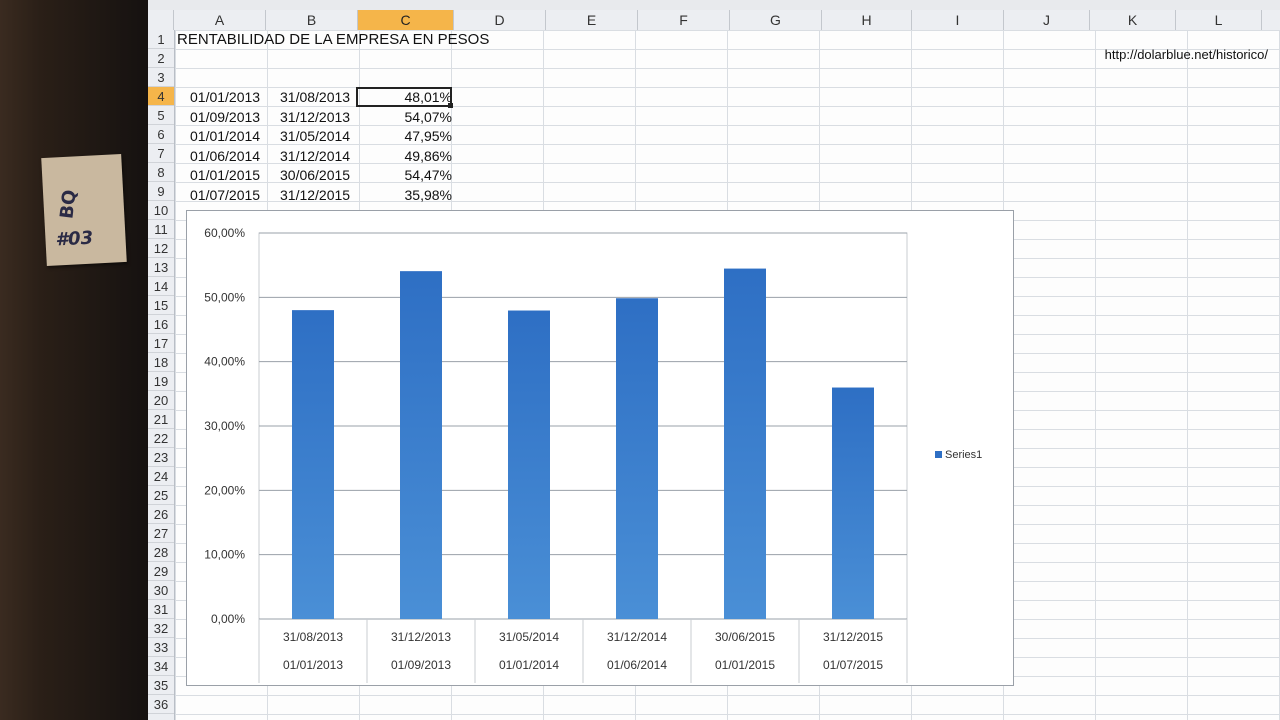 The height and width of the screenshot is (720, 1280). I want to click on column-header-k: K, so click(1133, 20).